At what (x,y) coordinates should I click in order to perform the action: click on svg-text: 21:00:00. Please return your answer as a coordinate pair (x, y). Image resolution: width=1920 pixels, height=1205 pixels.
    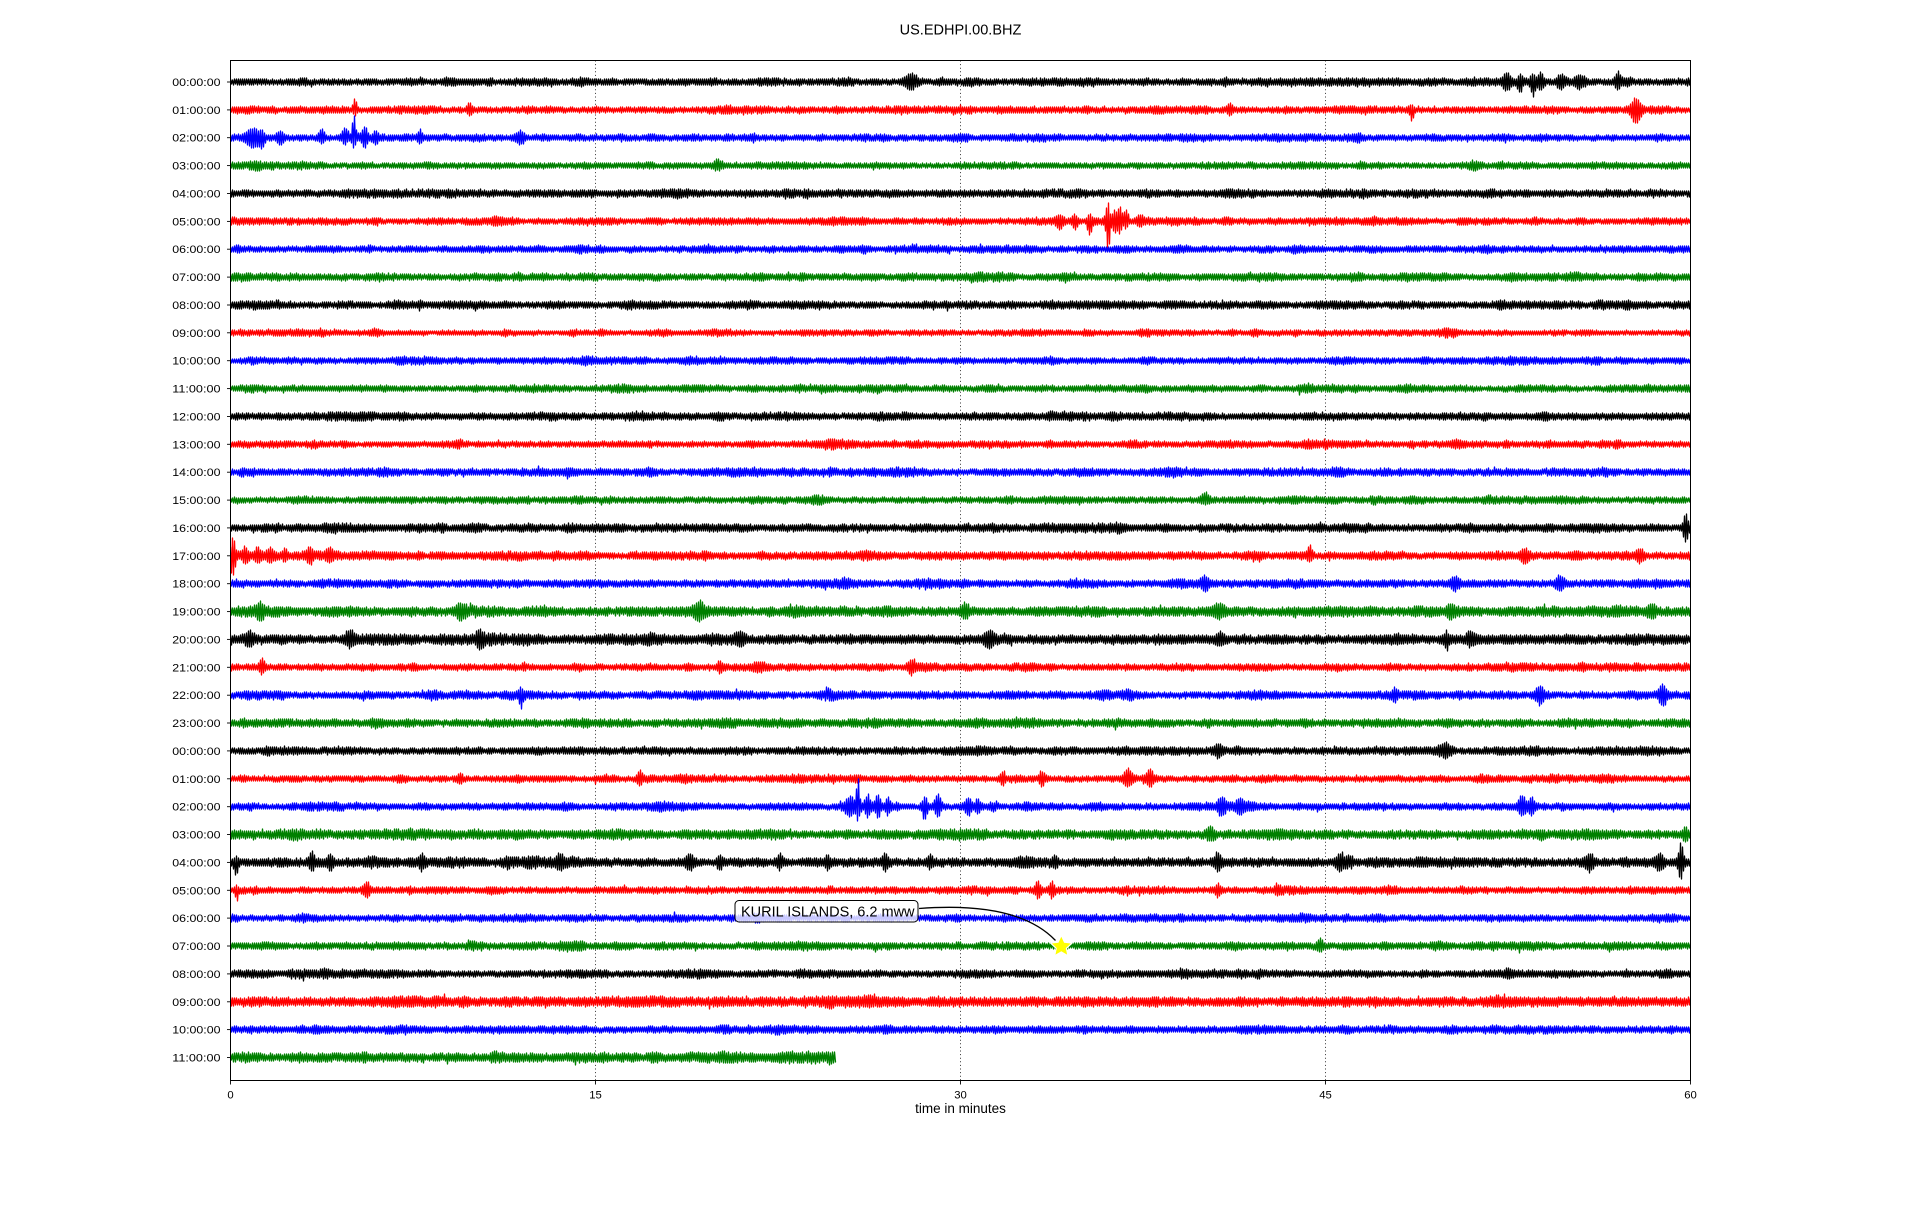
    Looking at the image, I should click on (196, 668).